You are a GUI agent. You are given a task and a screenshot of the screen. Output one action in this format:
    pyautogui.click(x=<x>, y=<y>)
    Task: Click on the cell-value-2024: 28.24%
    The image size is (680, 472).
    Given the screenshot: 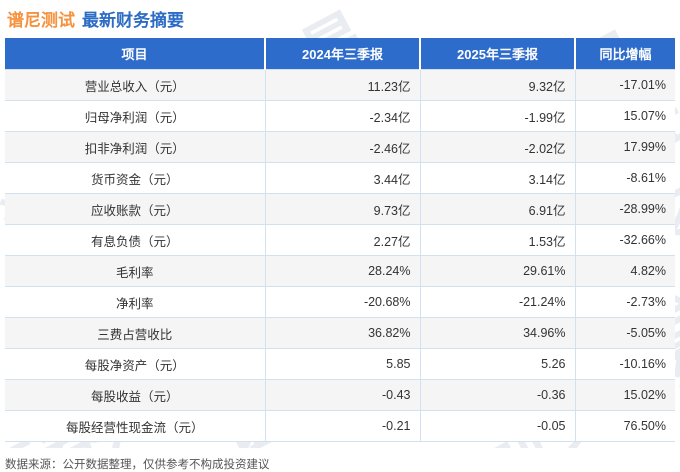 What is the action you would take?
    pyautogui.click(x=343, y=271)
    